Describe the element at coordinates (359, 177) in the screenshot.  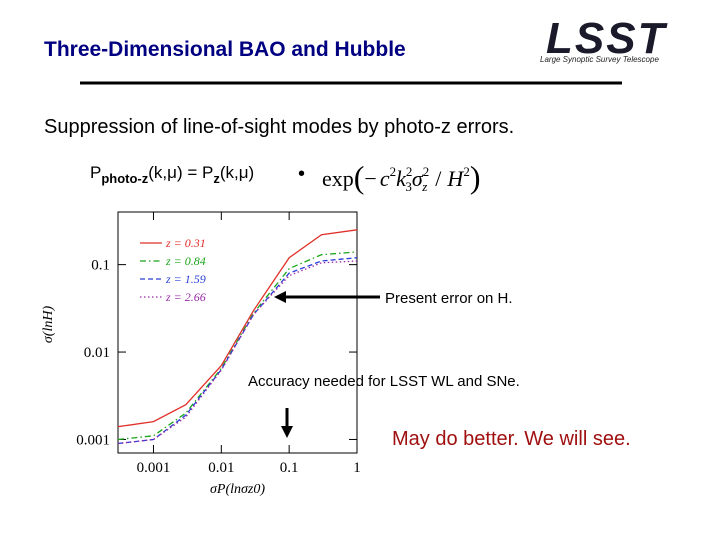
I see `formula-paren: (` at that location.